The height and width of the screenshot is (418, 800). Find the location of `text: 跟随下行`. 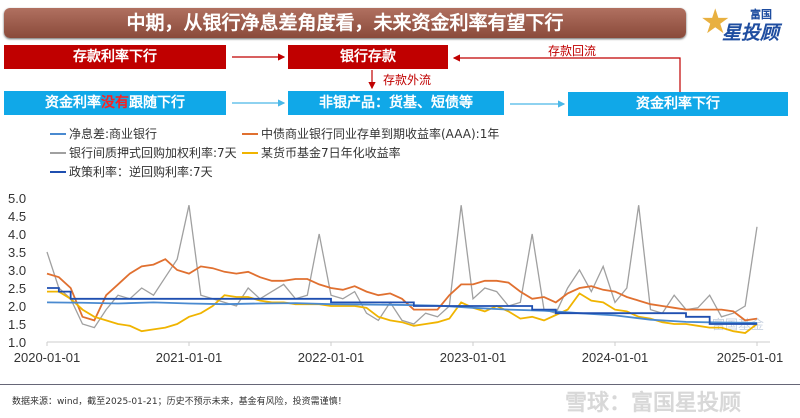

text: 跟随下行 is located at coordinates (157, 103).